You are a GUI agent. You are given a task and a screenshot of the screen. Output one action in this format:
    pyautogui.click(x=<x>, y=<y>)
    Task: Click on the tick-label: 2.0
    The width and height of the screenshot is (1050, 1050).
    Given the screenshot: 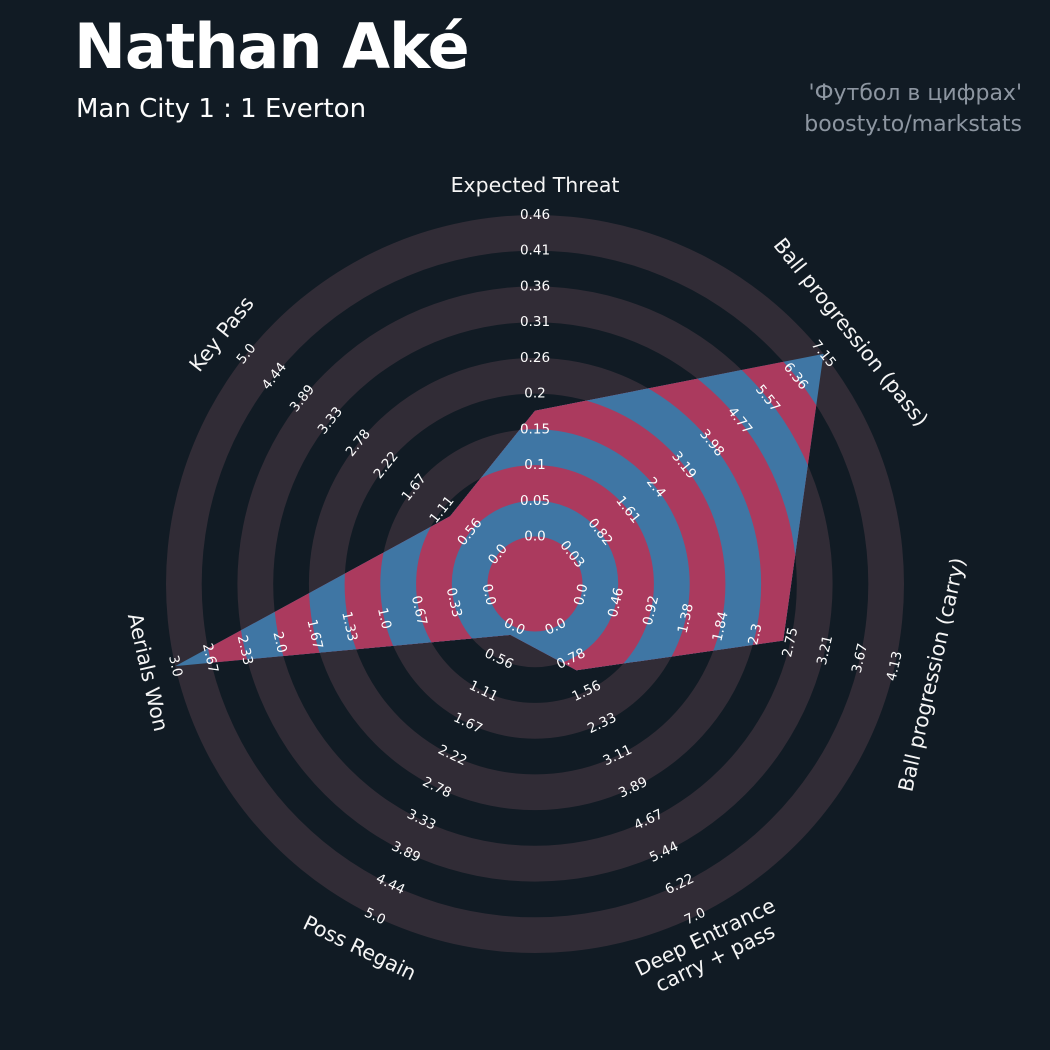 What is the action you would take?
    pyautogui.click(x=280, y=642)
    